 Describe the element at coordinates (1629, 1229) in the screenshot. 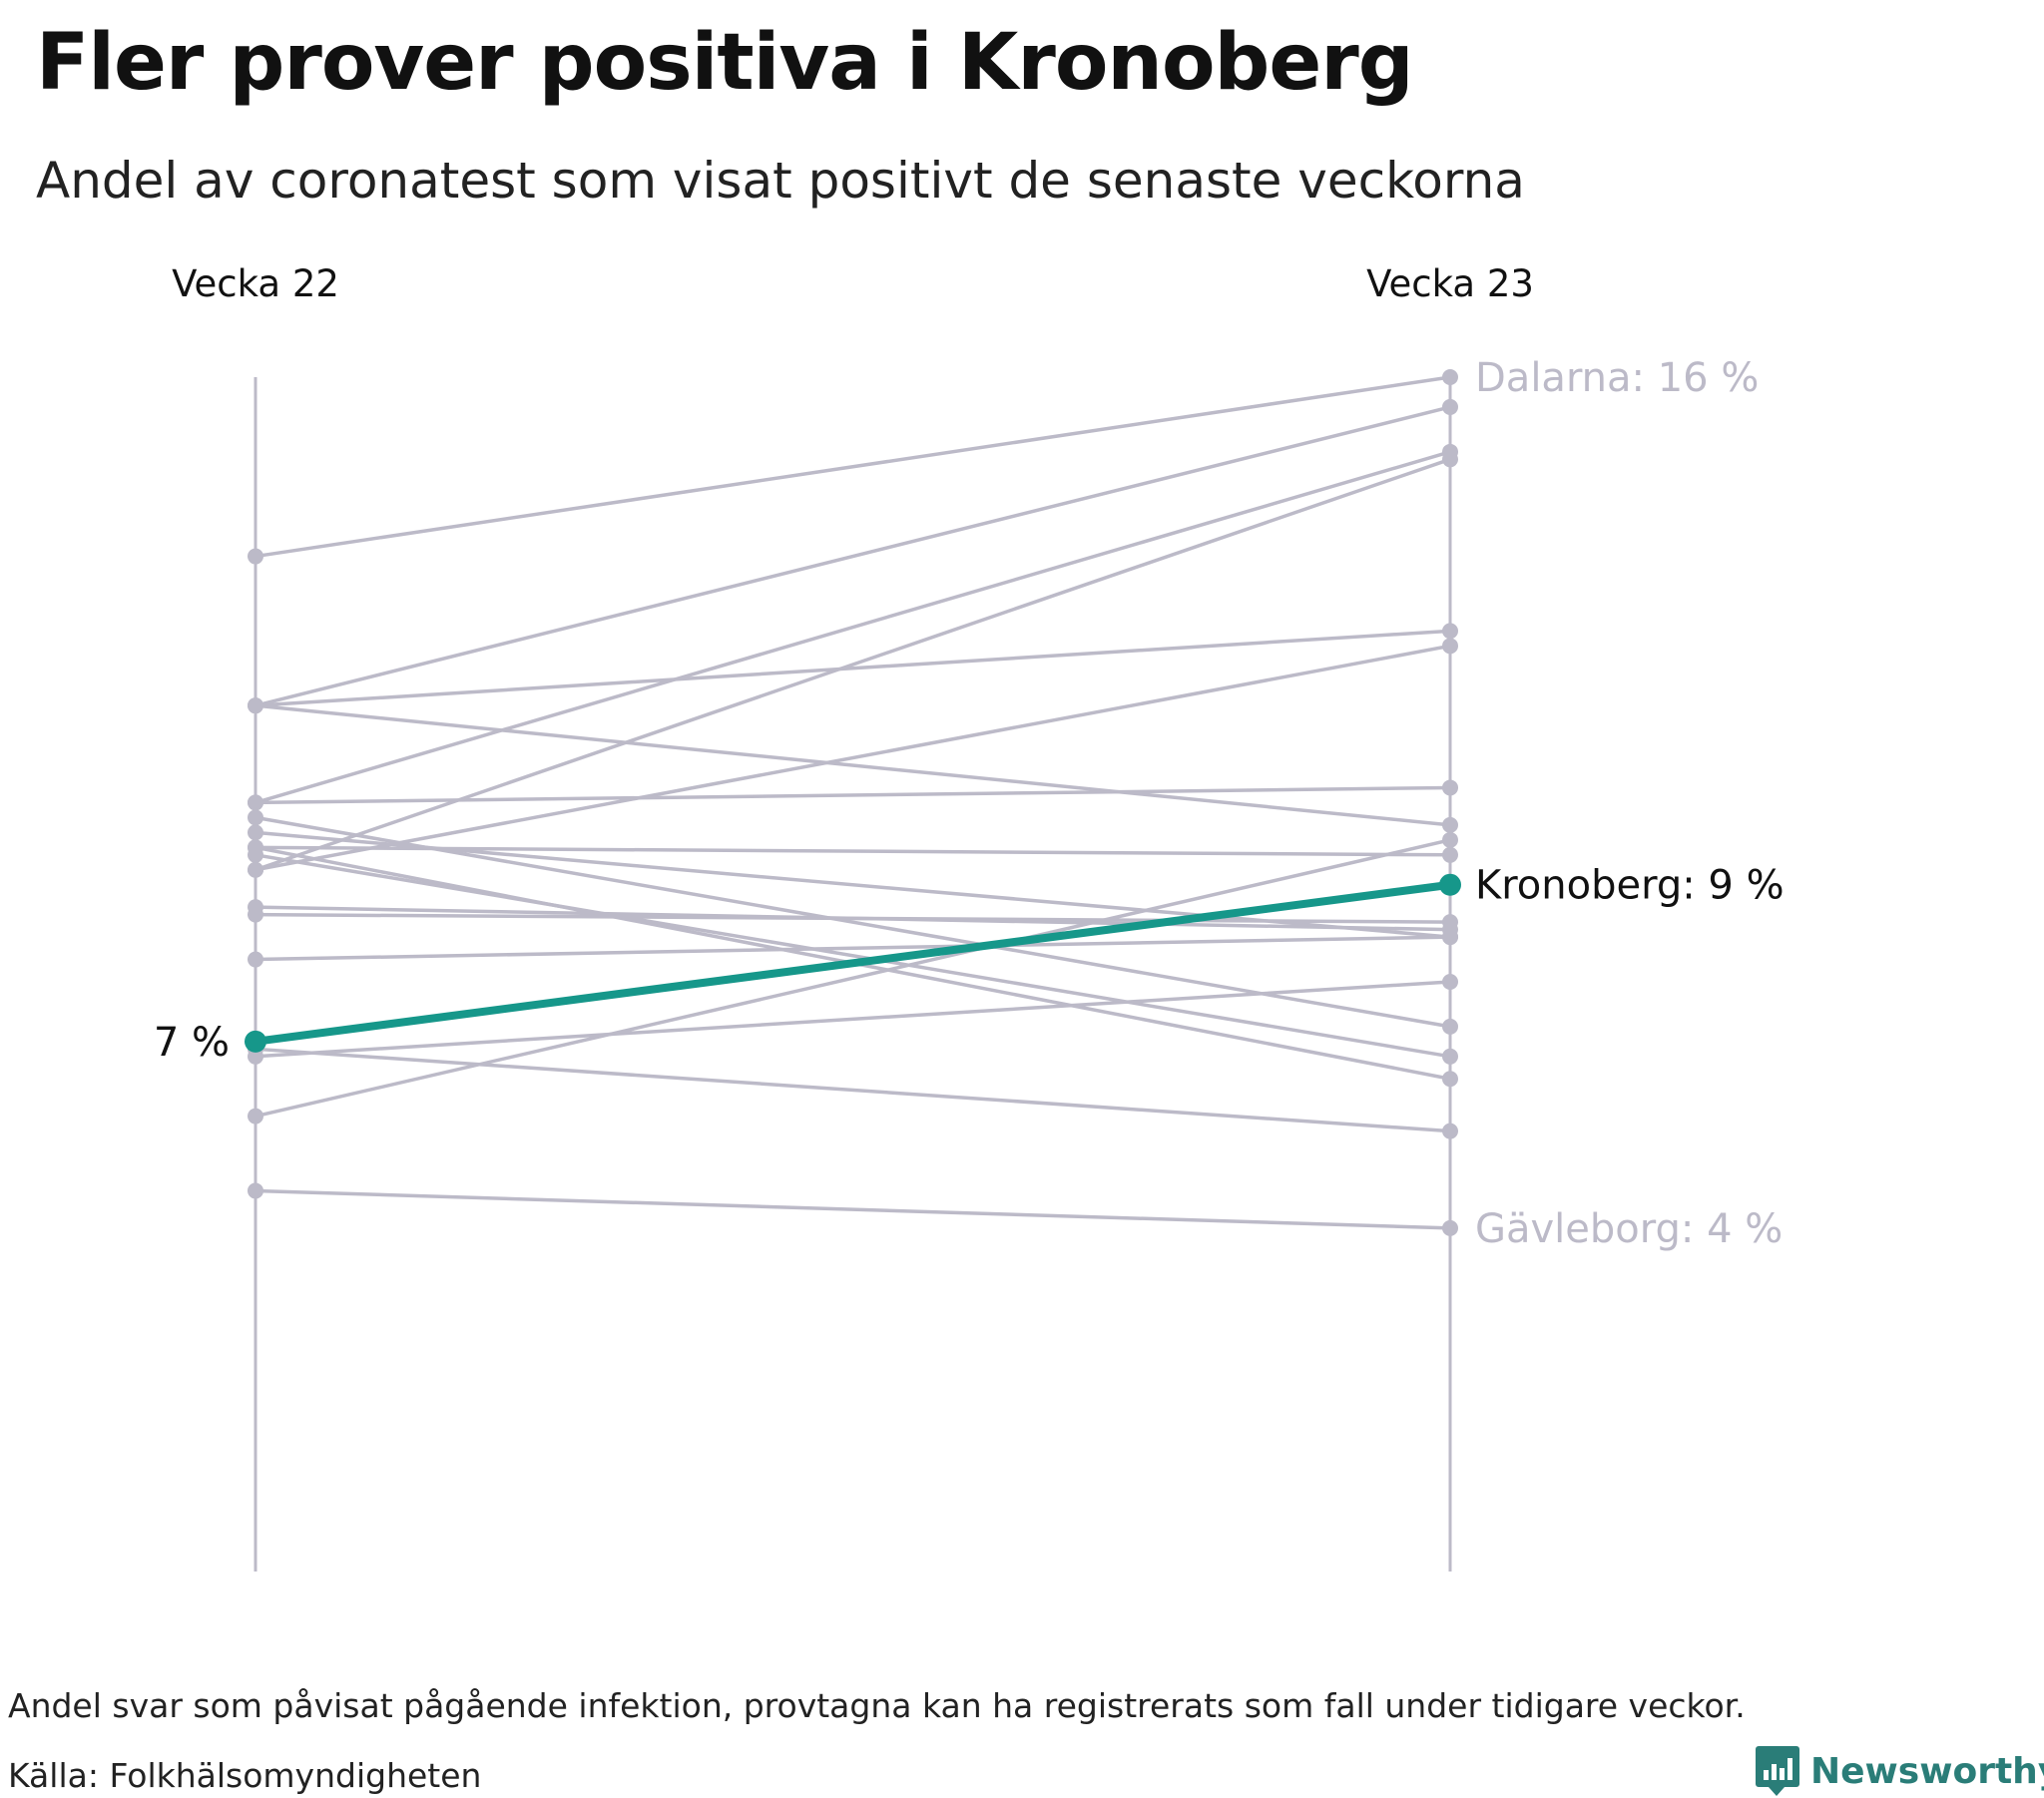

I see `series-end-label-2: Gävleborg: 4 %` at that location.